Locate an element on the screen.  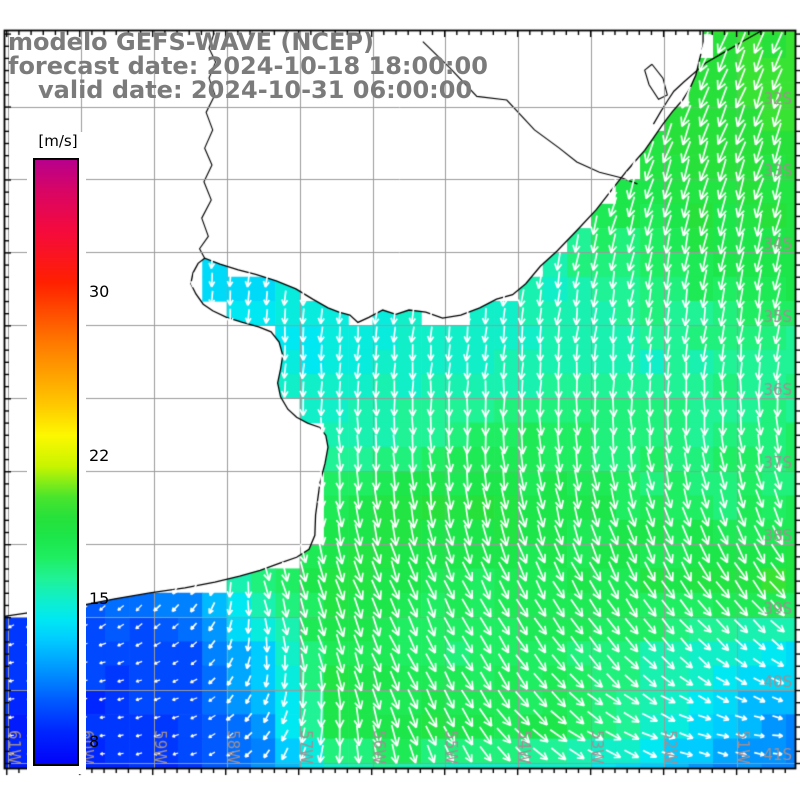
colorbar-tick-label: 8 is located at coordinates (94, 741).